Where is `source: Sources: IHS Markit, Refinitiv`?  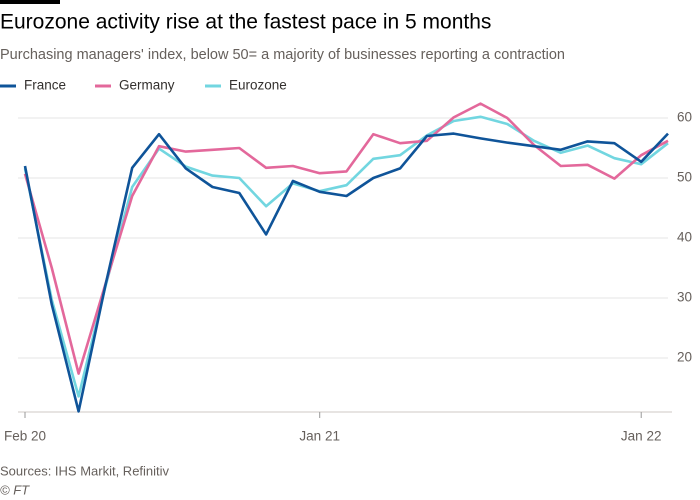 source: Sources: IHS Markit, Refinitiv is located at coordinates (85, 470).